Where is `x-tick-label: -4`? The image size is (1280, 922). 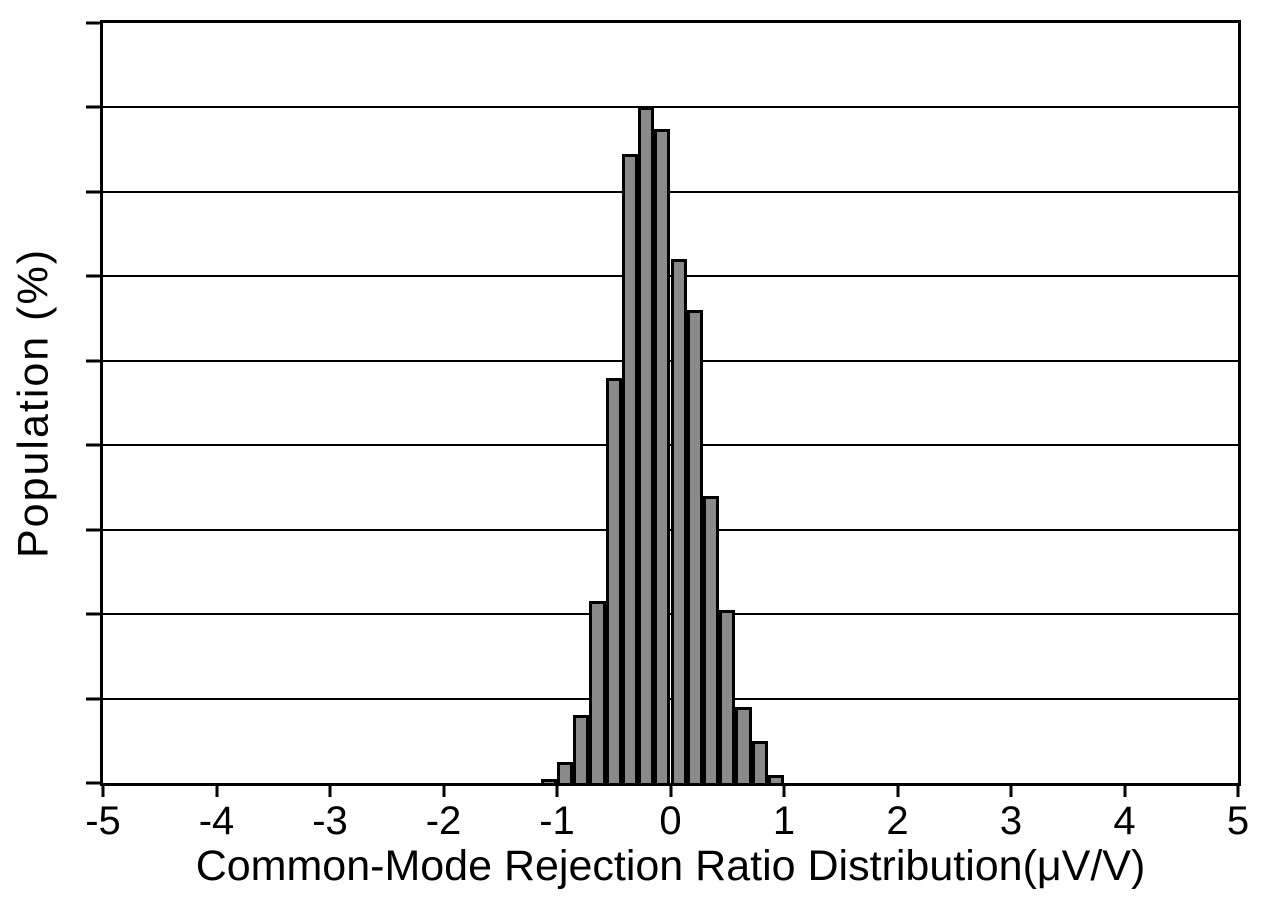 x-tick-label: -4 is located at coordinates (216, 821).